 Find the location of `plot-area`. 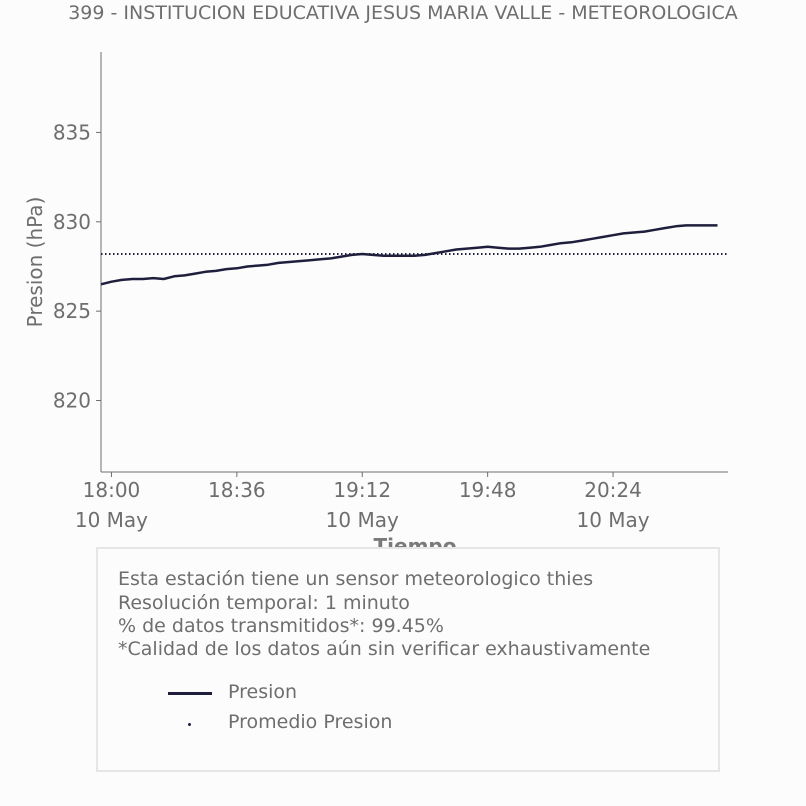

plot-area is located at coordinates (414, 255).